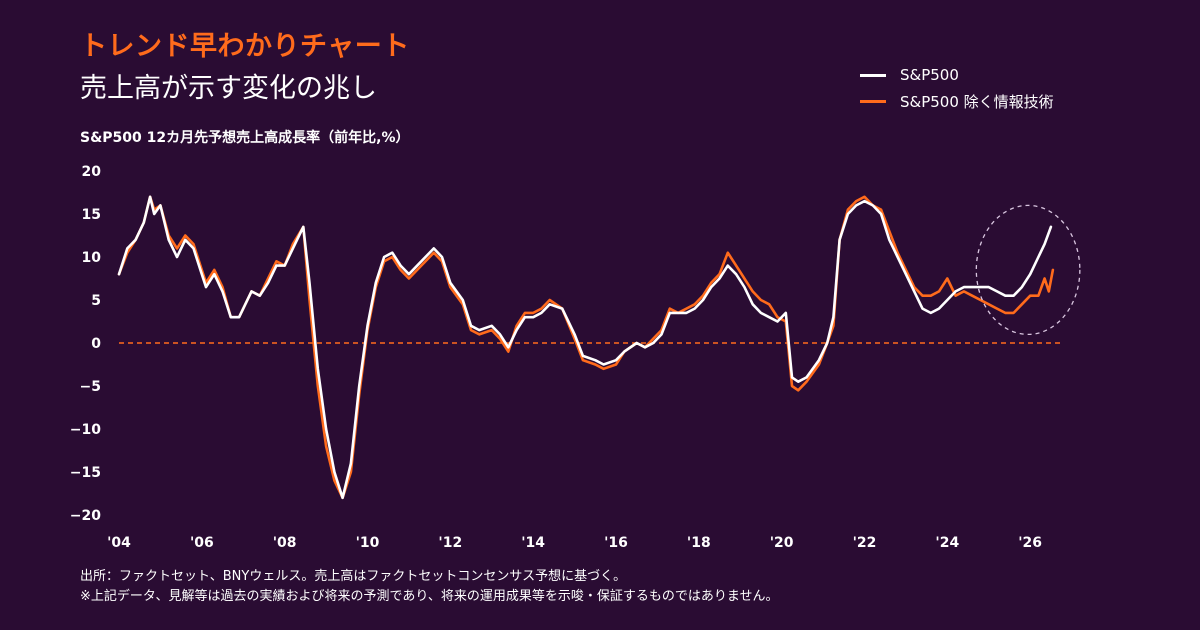  Describe the element at coordinates (977, 101) in the screenshot. I see `legend-label-sp500-ex-it: S&P500 除く情報技術` at that location.